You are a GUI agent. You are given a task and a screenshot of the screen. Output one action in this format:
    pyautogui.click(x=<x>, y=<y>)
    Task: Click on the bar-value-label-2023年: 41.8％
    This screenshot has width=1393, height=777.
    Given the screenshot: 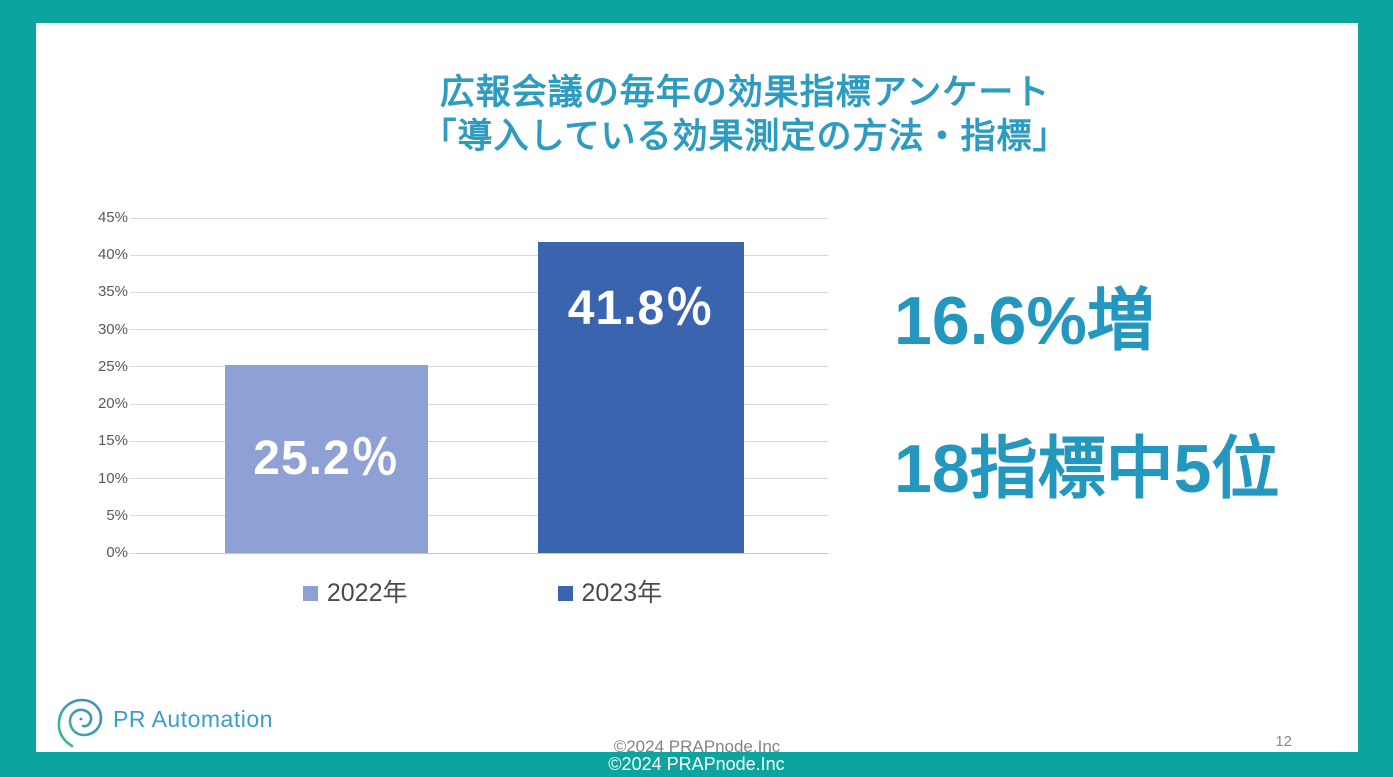 What is the action you would take?
    pyautogui.click(x=641, y=308)
    